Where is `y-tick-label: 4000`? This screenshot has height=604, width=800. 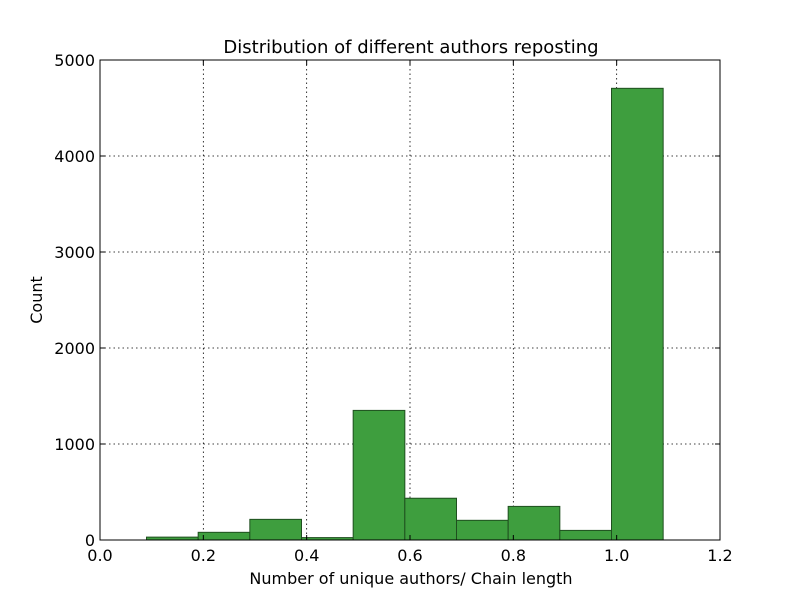 y-tick-label: 4000 is located at coordinates (74, 156).